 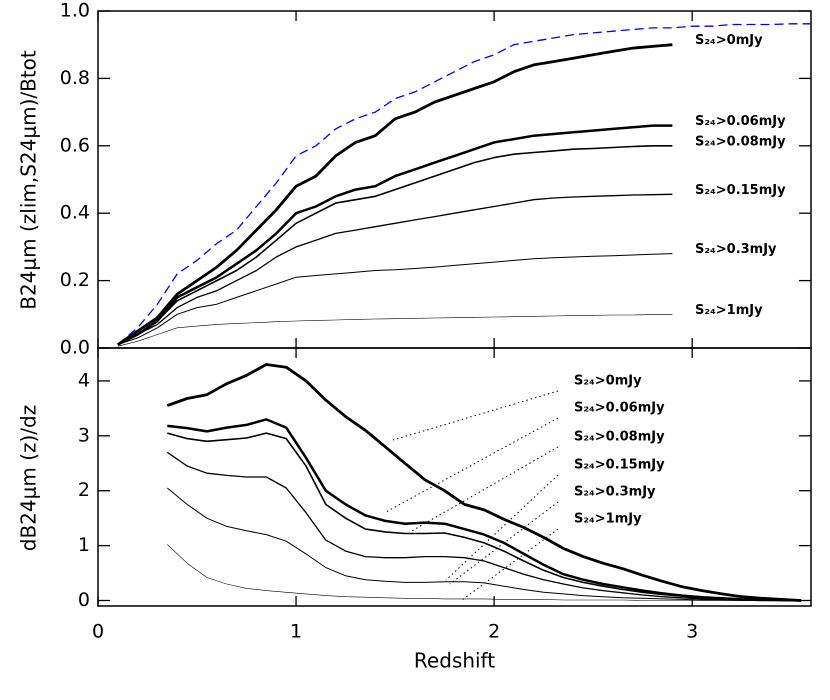 What do you see at coordinates (29, 478) in the screenshot?
I see `y-axis-label: dB24μm (z)/dz` at bounding box center [29, 478].